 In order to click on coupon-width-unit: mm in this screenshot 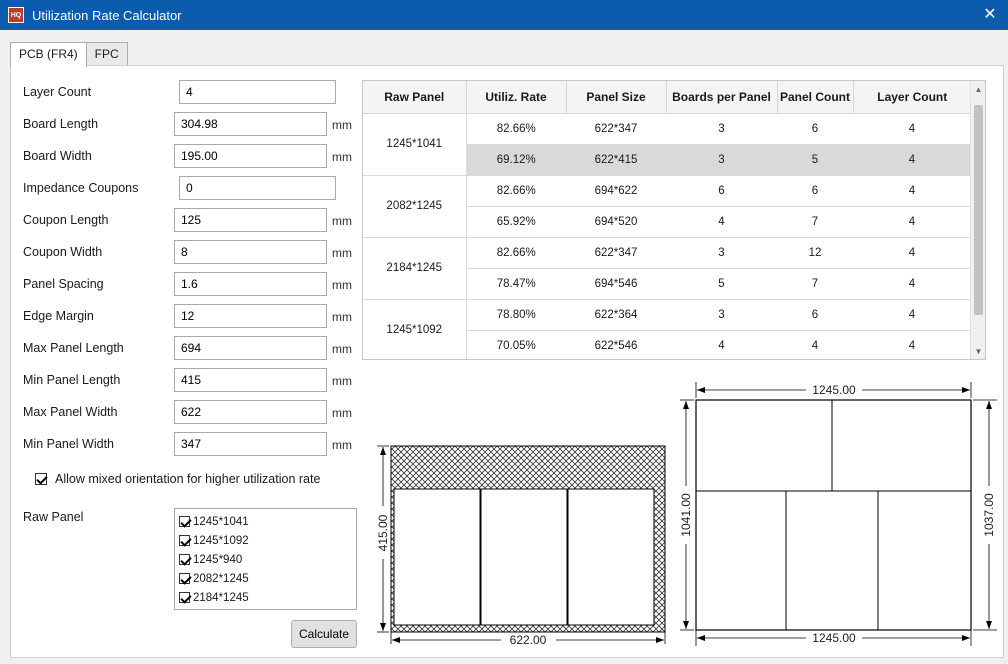, I will do `click(342, 253)`.